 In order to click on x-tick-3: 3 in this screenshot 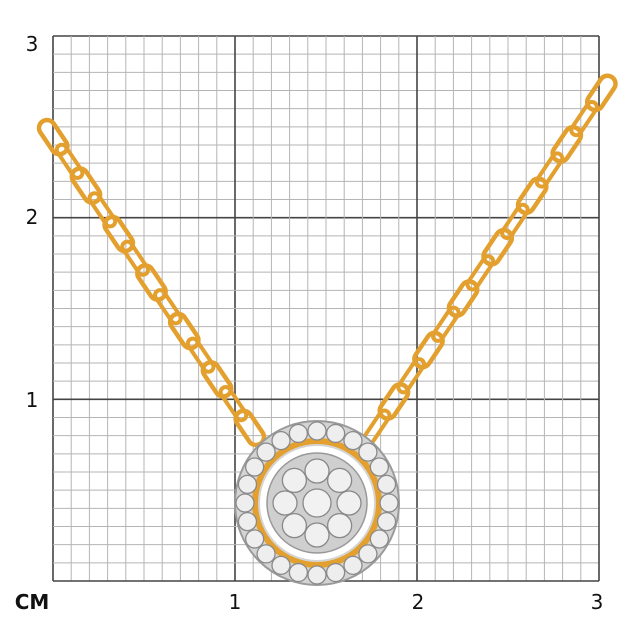, I will do `click(597, 602)`.